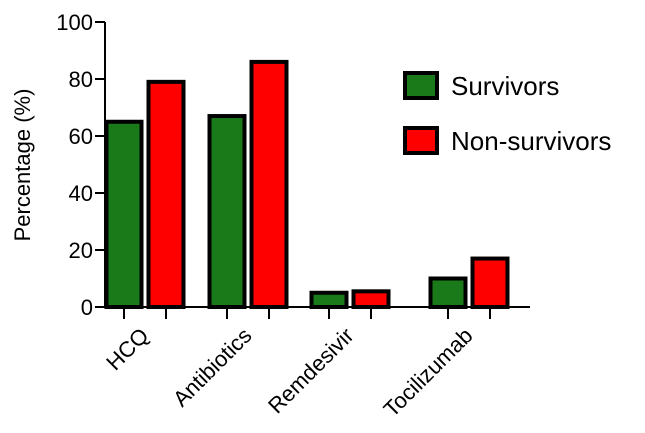  Describe the element at coordinates (421, 85) in the screenshot. I see `legend-swatch-survivors` at that location.